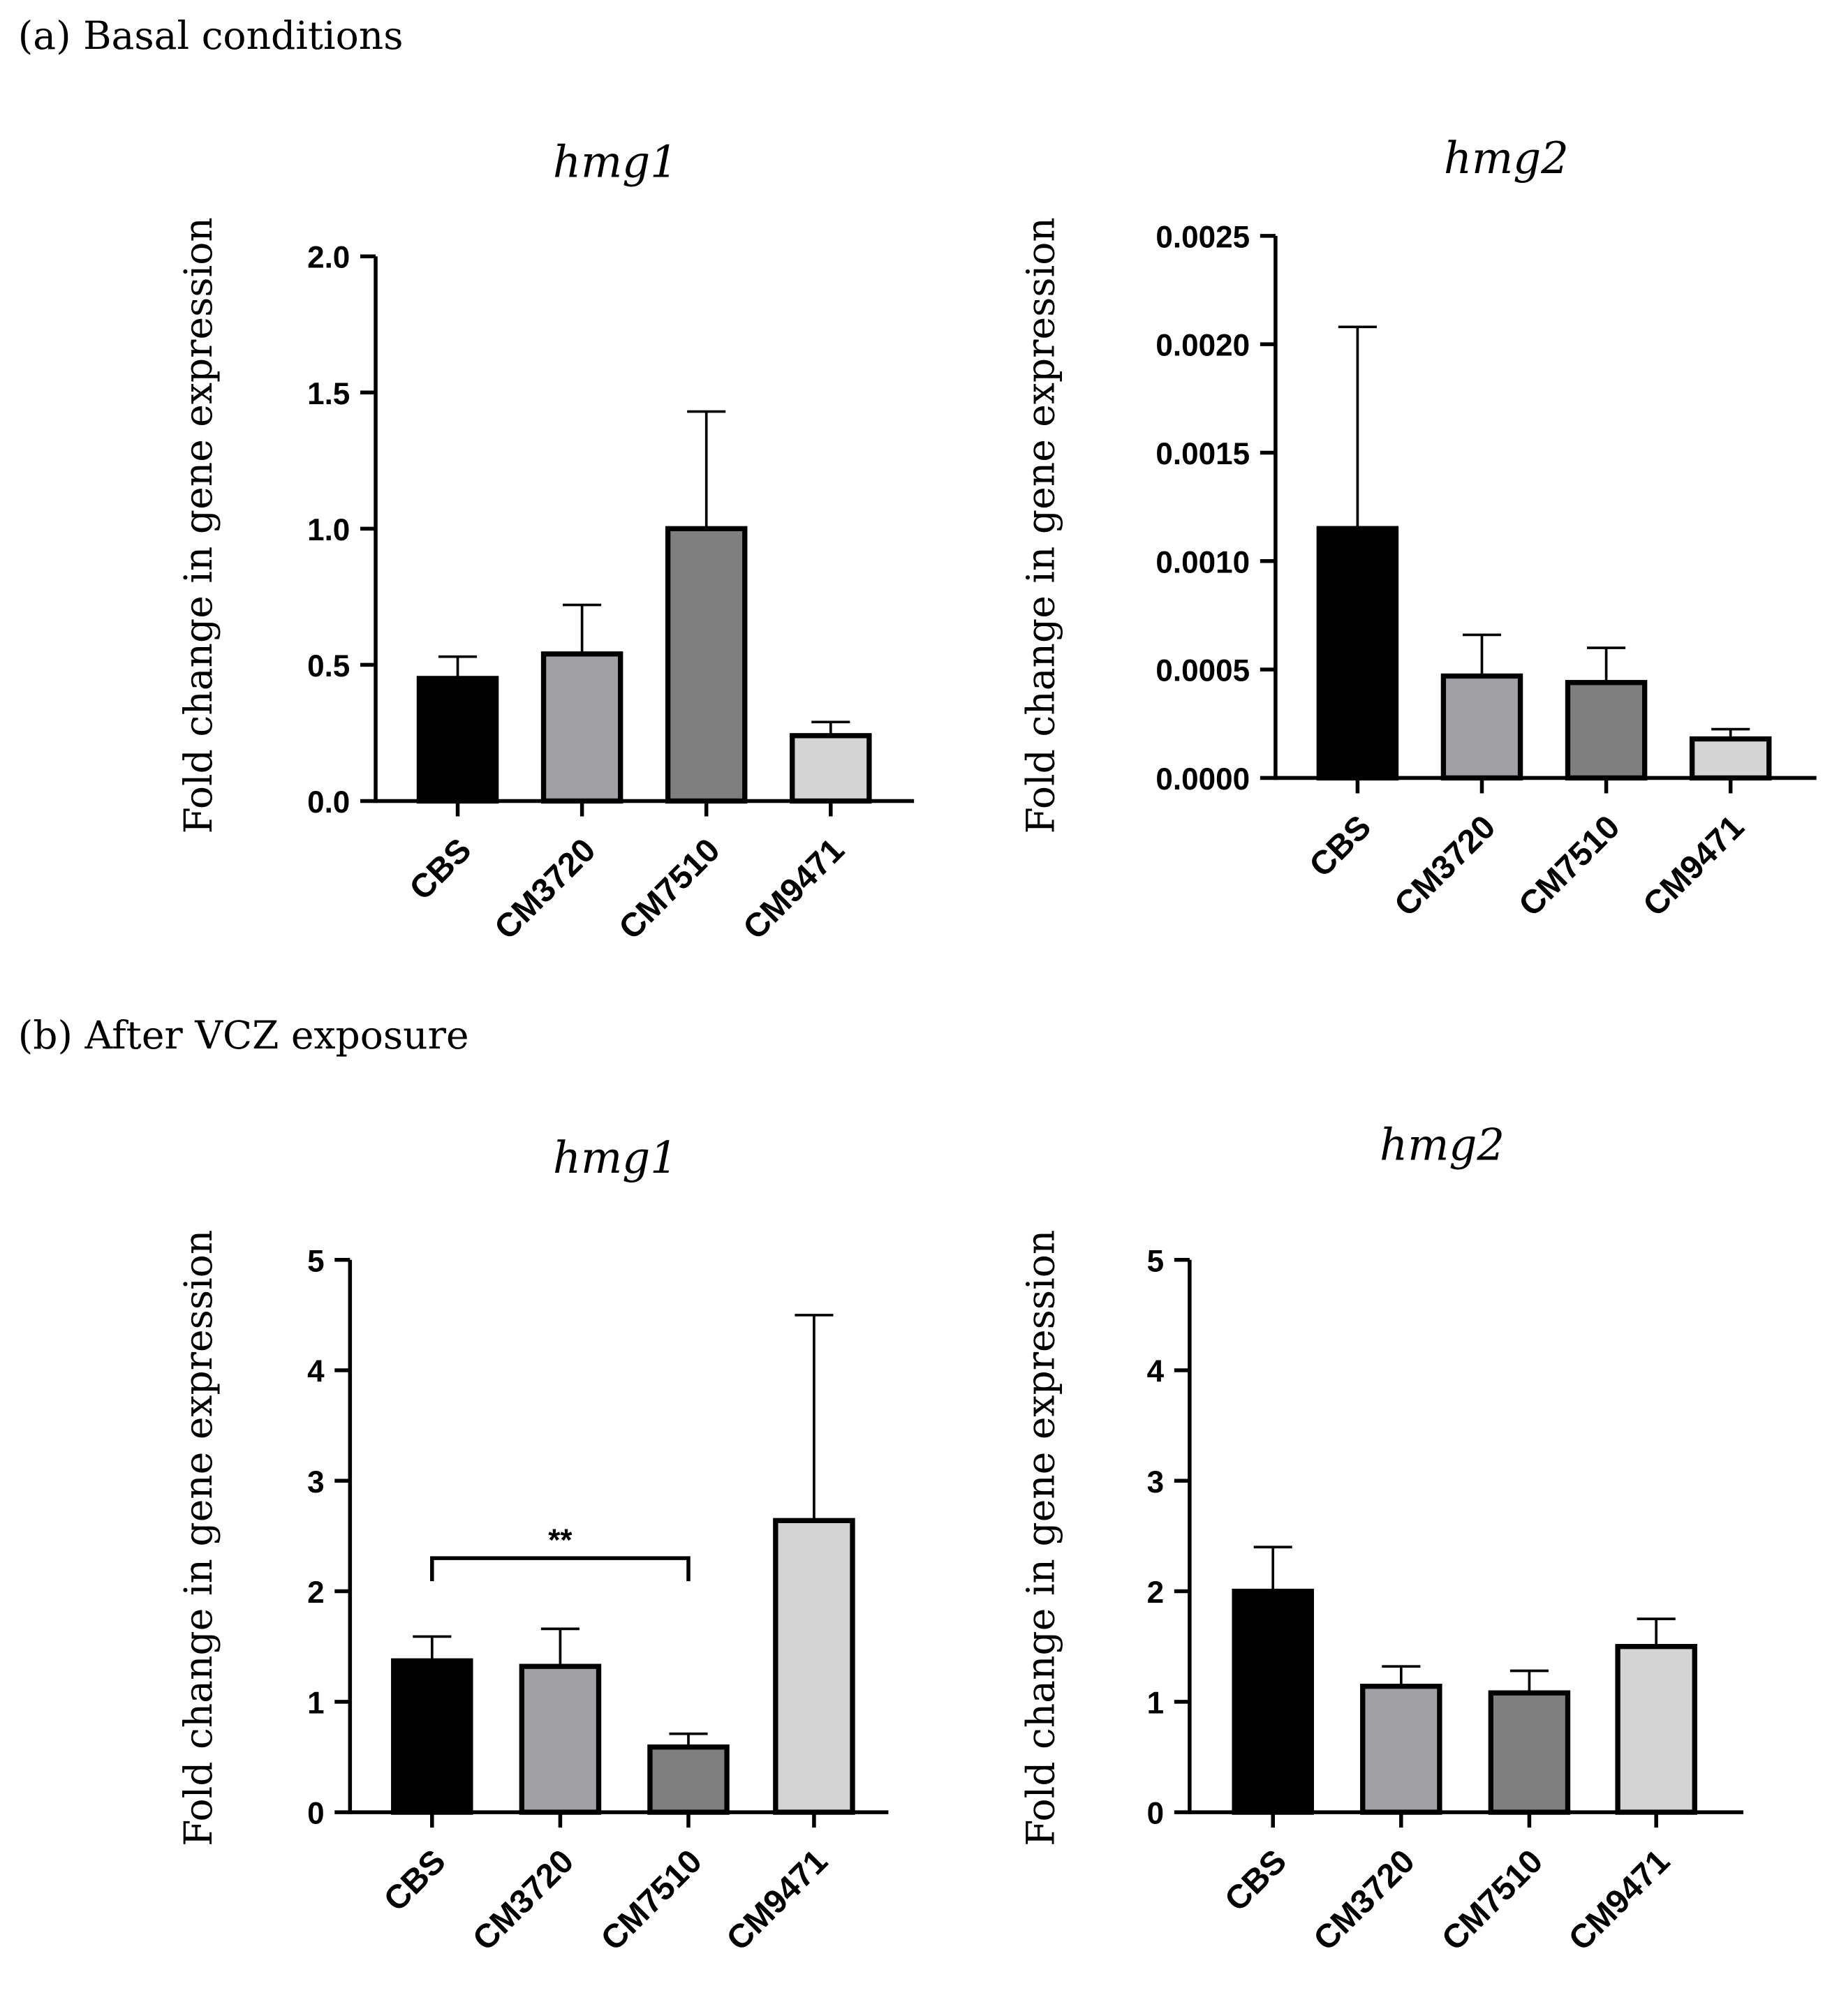 The image size is (1846, 2016). Describe the element at coordinates (329, 394) in the screenshot. I see `y-tick-label: 1.5` at that location.